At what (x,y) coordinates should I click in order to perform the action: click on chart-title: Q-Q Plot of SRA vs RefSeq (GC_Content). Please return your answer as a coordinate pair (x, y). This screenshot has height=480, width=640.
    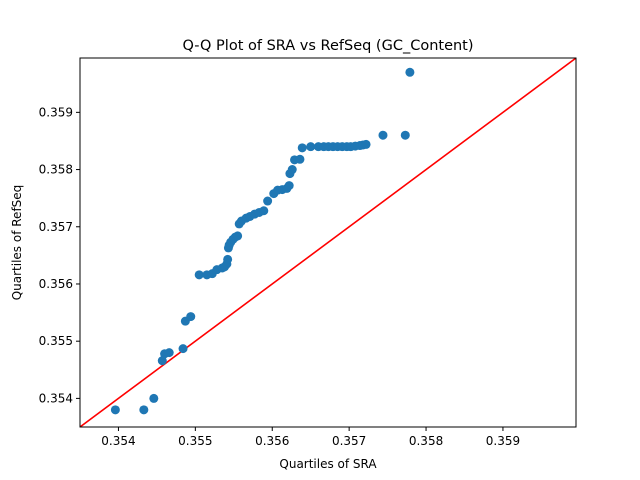
    Looking at the image, I should click on (327, 46).